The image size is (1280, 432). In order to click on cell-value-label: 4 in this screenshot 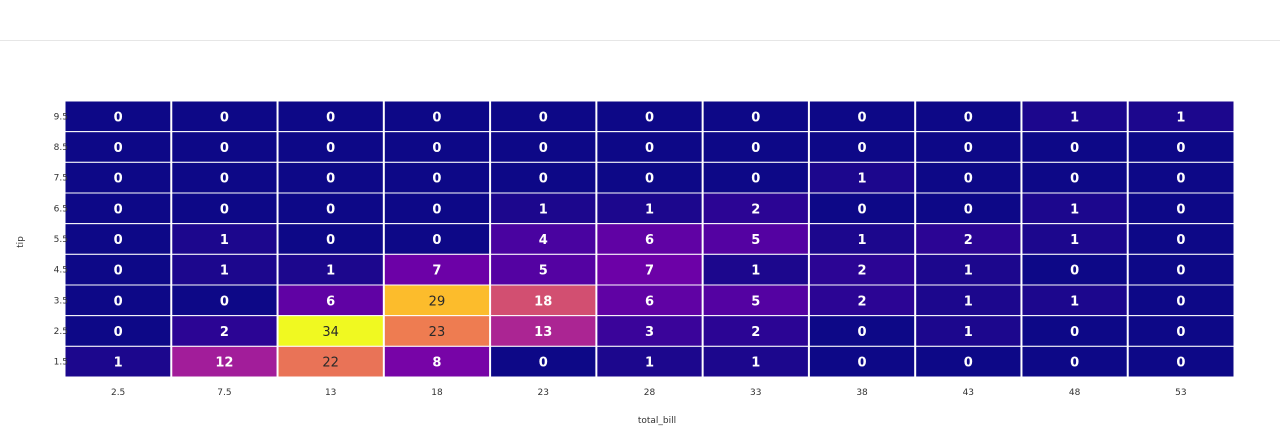, I will do `click(543, 240)`.